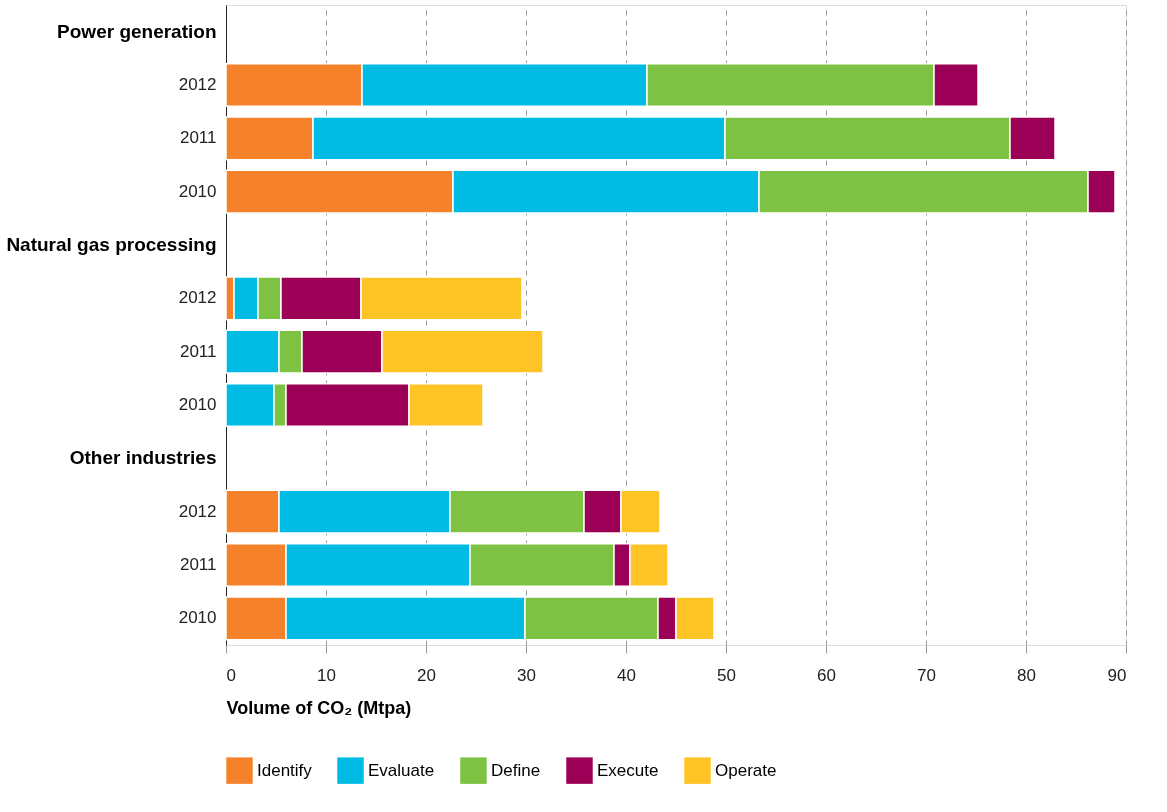 The image size is (1167, 812). Describe the element at coordinates (326, 675) in the screenshot. I see `x-tick-label: 10` at that location.